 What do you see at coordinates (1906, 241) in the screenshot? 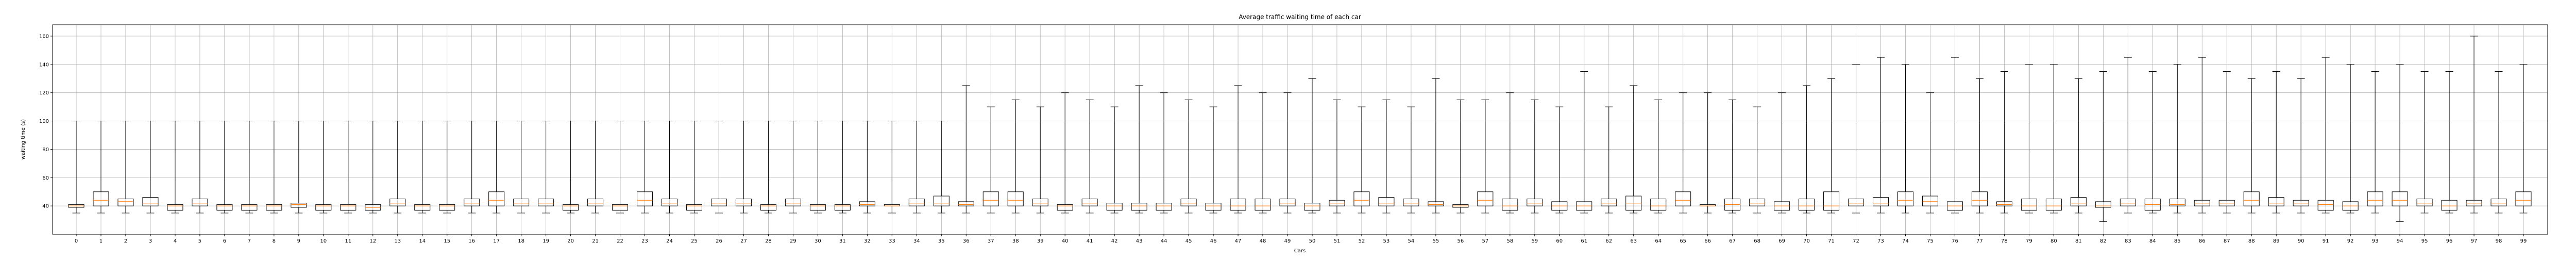
I see `x-tick-label: 74` at bounding box center [1906, 241].